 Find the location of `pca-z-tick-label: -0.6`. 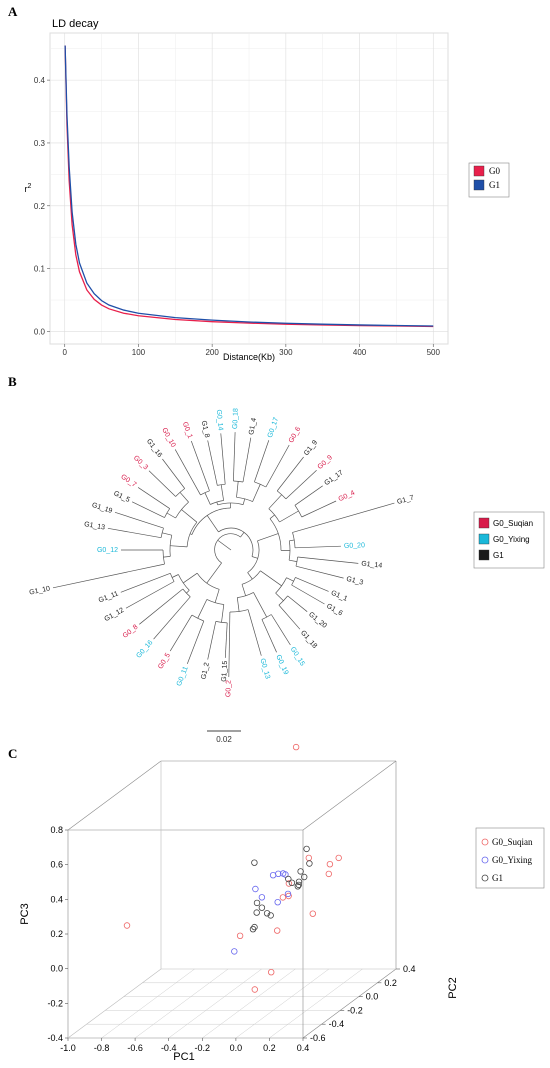

pca-z-tick-label: -0.6 is located at coordinates (318, 1038).